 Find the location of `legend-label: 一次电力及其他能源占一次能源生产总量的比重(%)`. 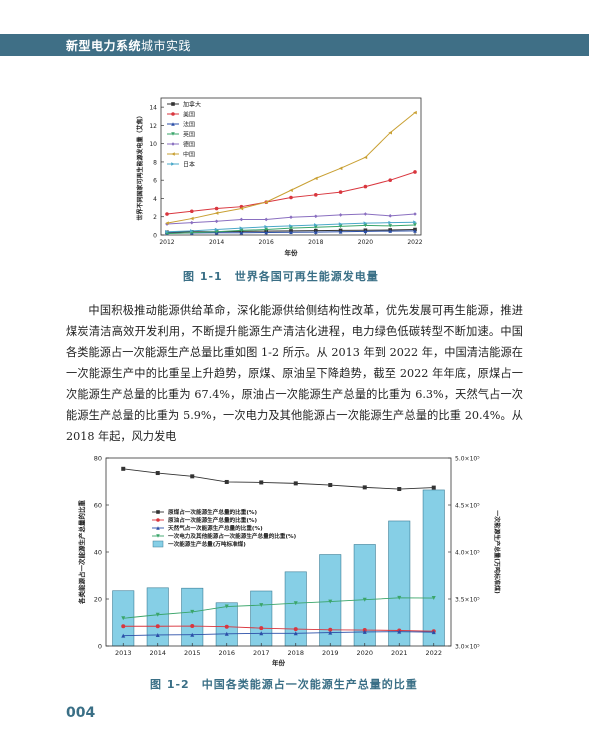

legend-label: 一次电力及其他能源占一次能源生产总量的比重(%) is located at coordinates (232, 536).